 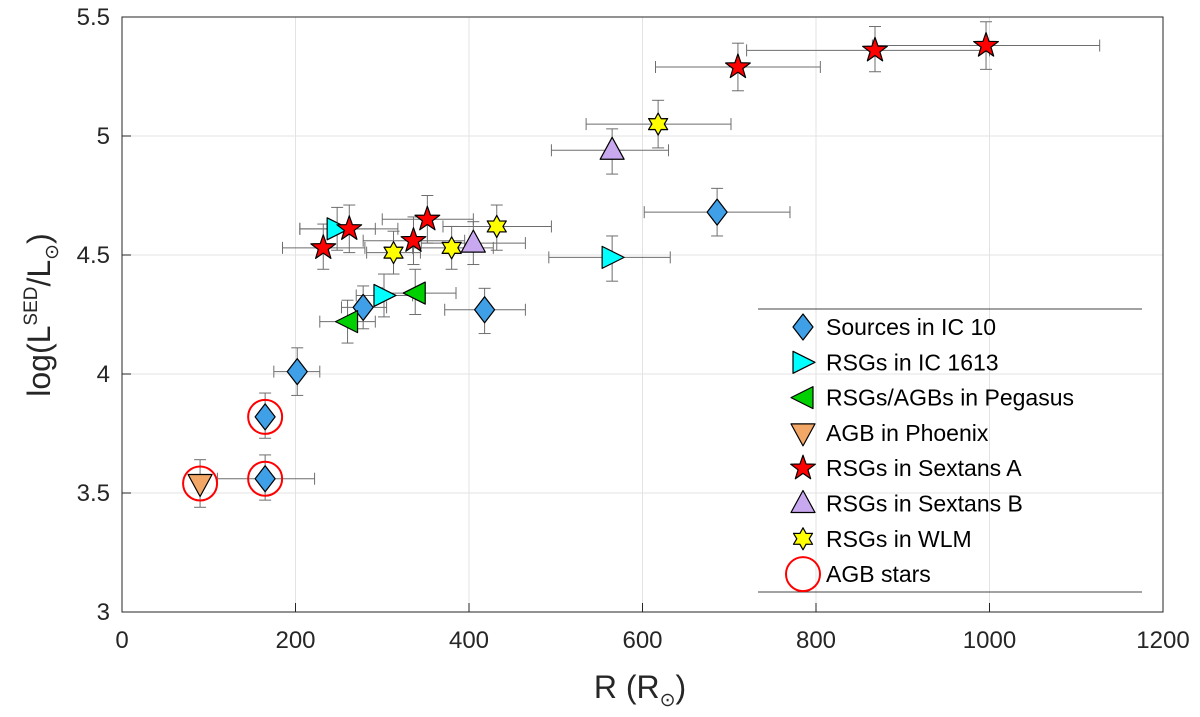 I want to click on series-agb-in-phoenix, so click(x=200, y=485).